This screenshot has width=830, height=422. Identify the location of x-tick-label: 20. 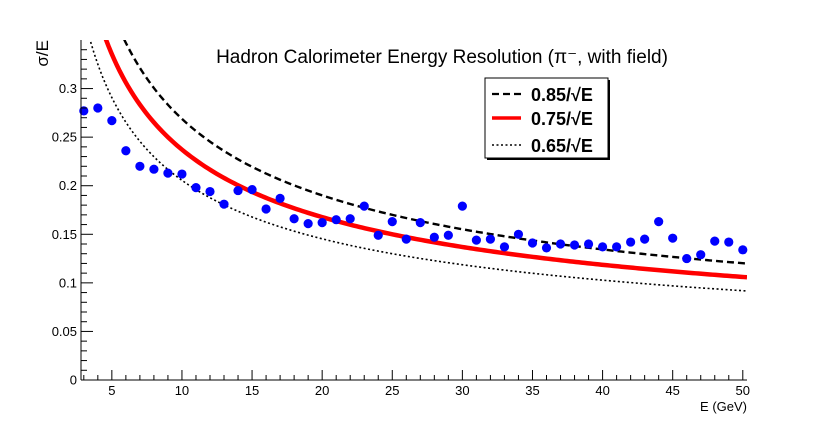
(322, 390).